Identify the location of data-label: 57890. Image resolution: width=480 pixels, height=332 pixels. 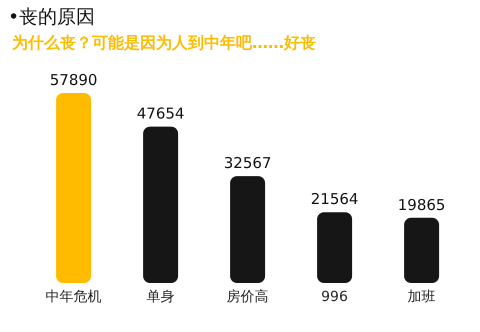
(74, 80).